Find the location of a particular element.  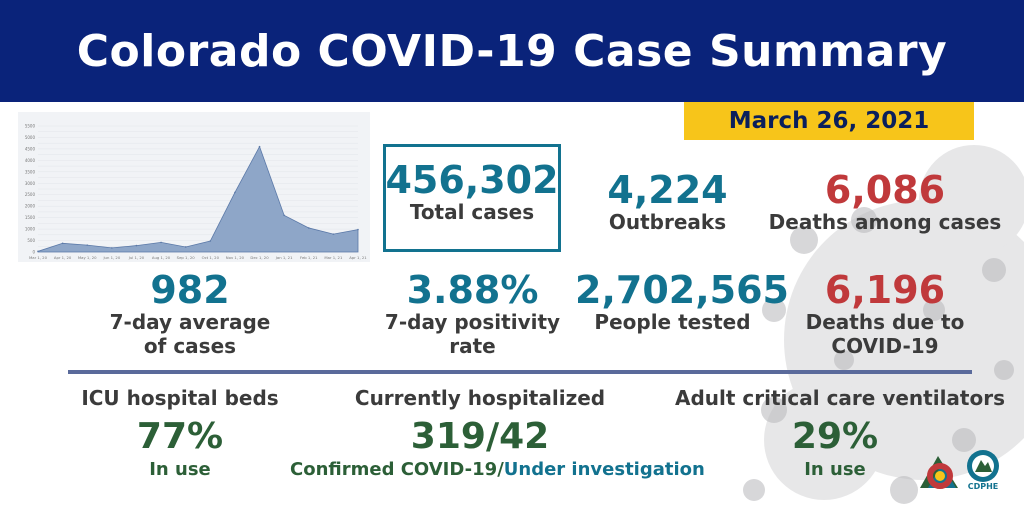

ventilators-label: Adult critical care ventilators is located at coordinates (840, 398).